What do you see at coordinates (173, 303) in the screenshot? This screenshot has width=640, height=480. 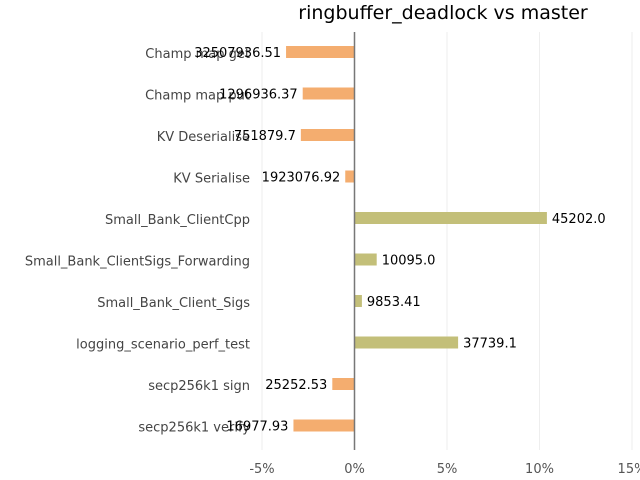 I see `category-label: Small_Bank_Client_Sigs` at bounding box center [173, 303].